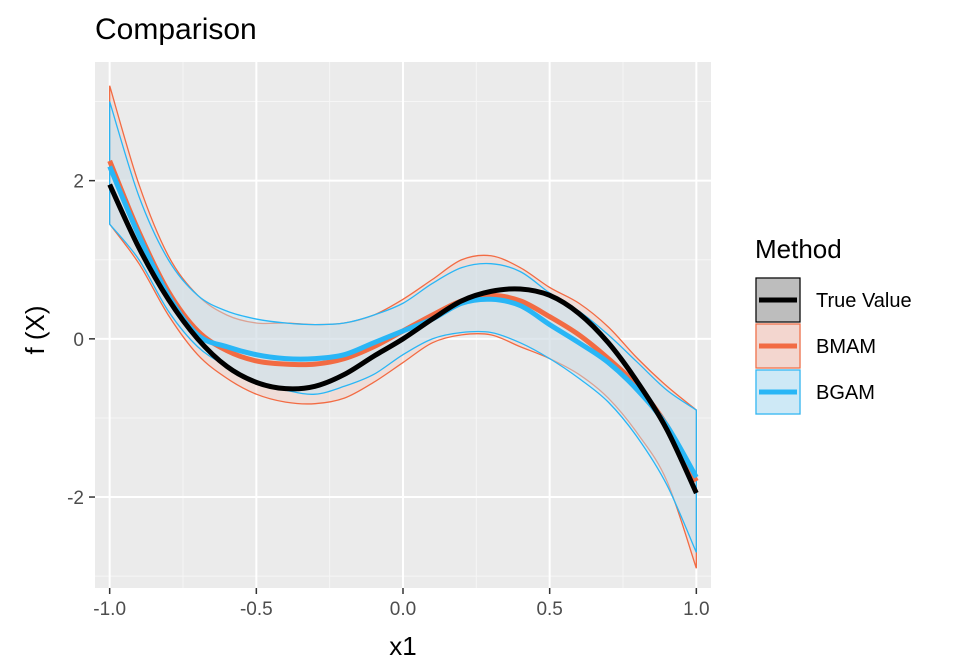 The width and height of the screenshot is (960, 672). I want to click on legend: Method True Value BMAM BGAM, so click(833, 324).